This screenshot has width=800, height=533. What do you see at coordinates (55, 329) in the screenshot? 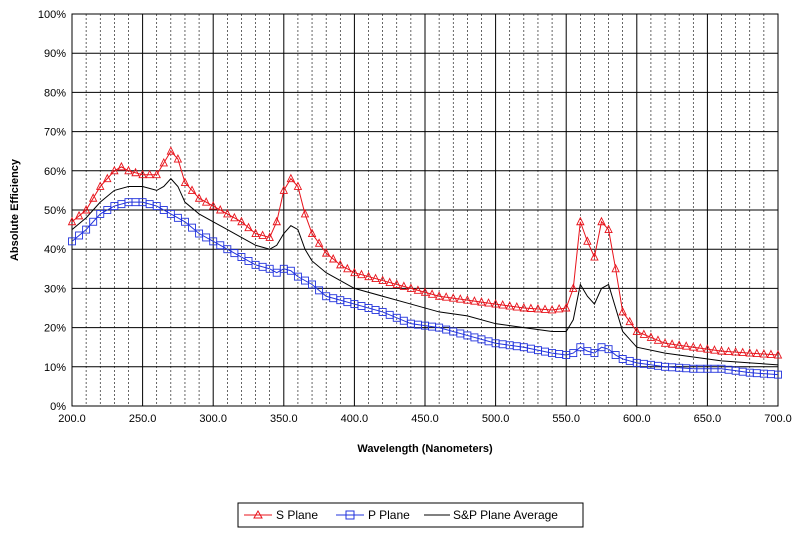
I see `y-tick-label: 20%` at bounding box center [55, 329].